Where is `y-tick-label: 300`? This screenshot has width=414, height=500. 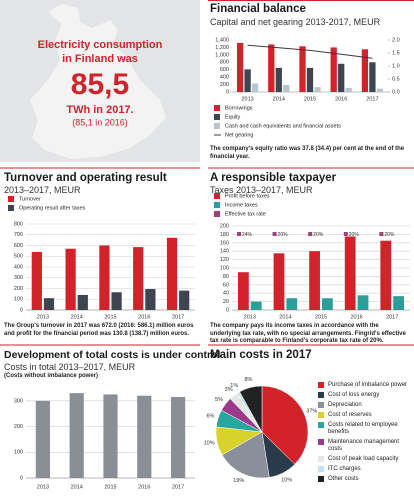
y-tick-label: 300 is located at coordinates (18, 401).